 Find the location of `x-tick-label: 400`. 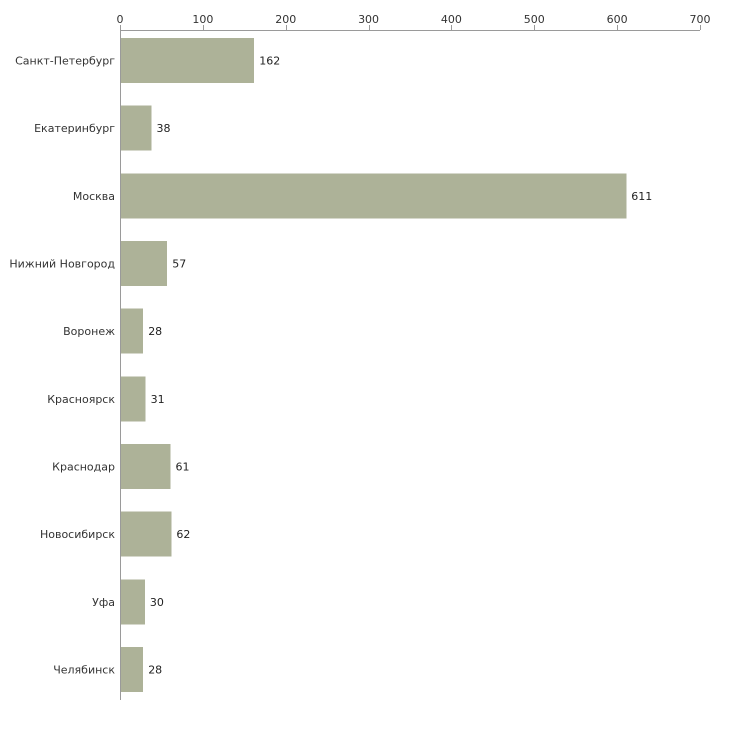

x-tick-label: 400 is located at coordinates (451, 19).